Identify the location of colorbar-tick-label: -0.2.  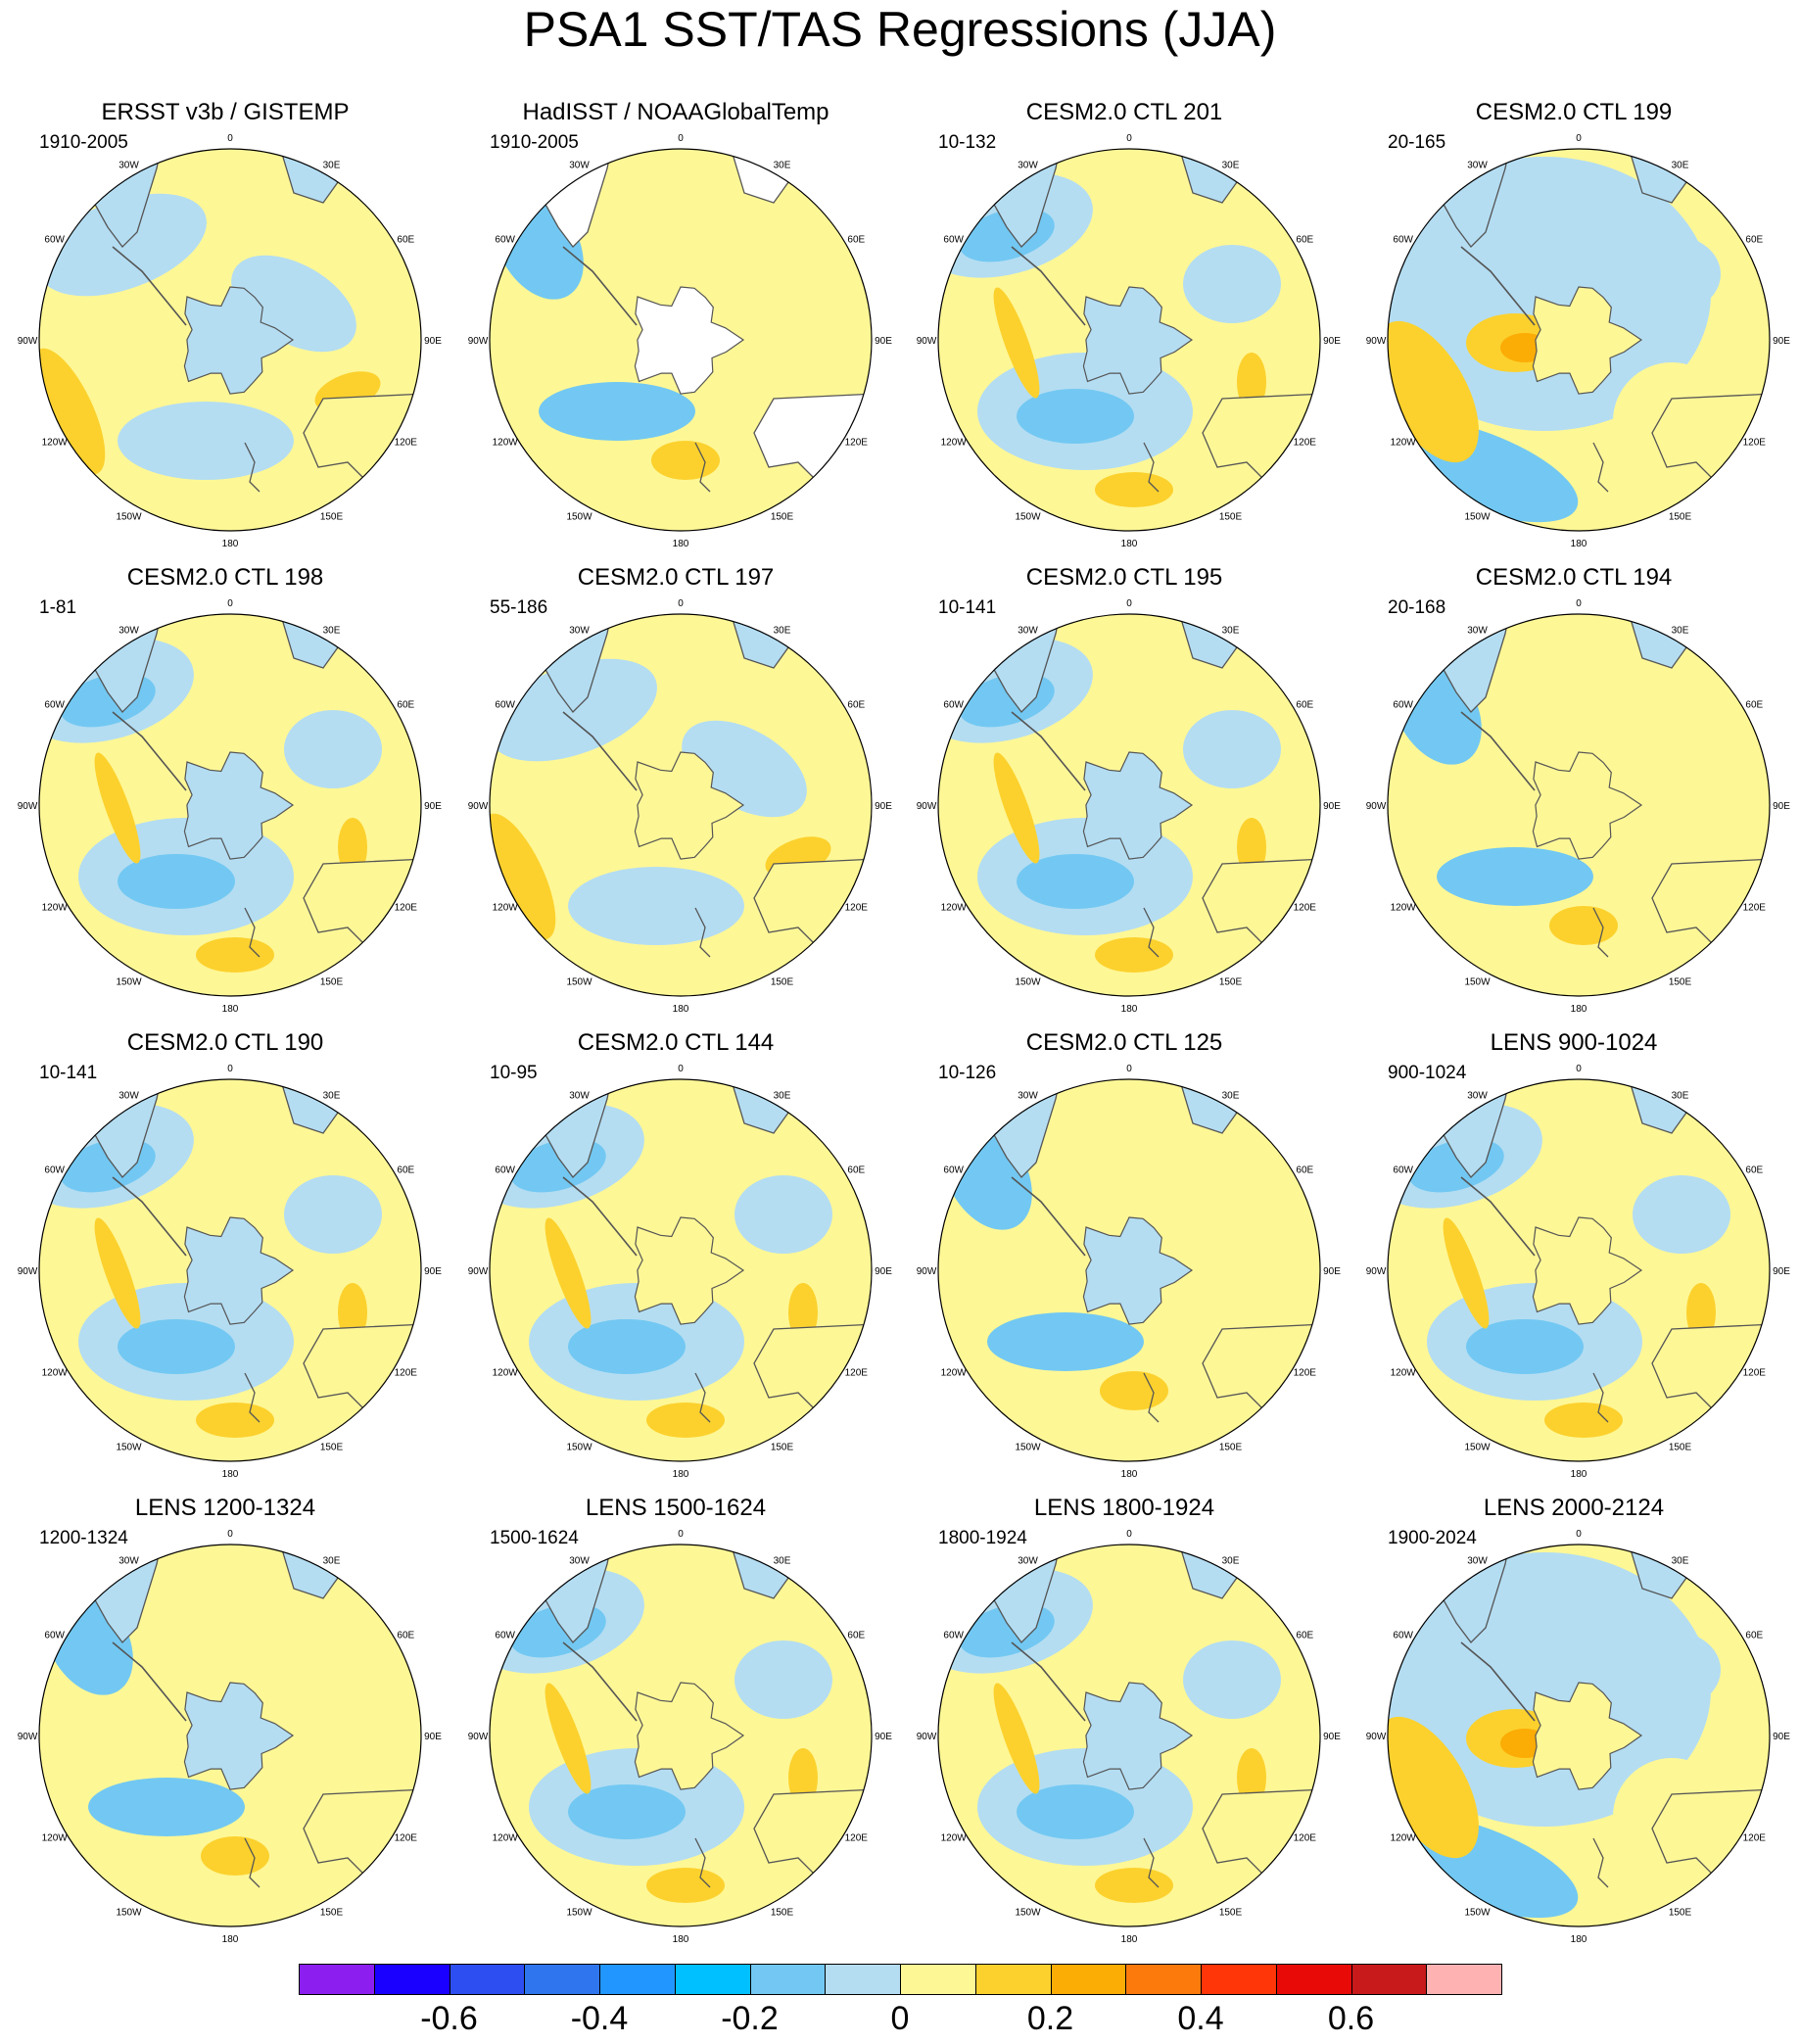
(750, 2018).